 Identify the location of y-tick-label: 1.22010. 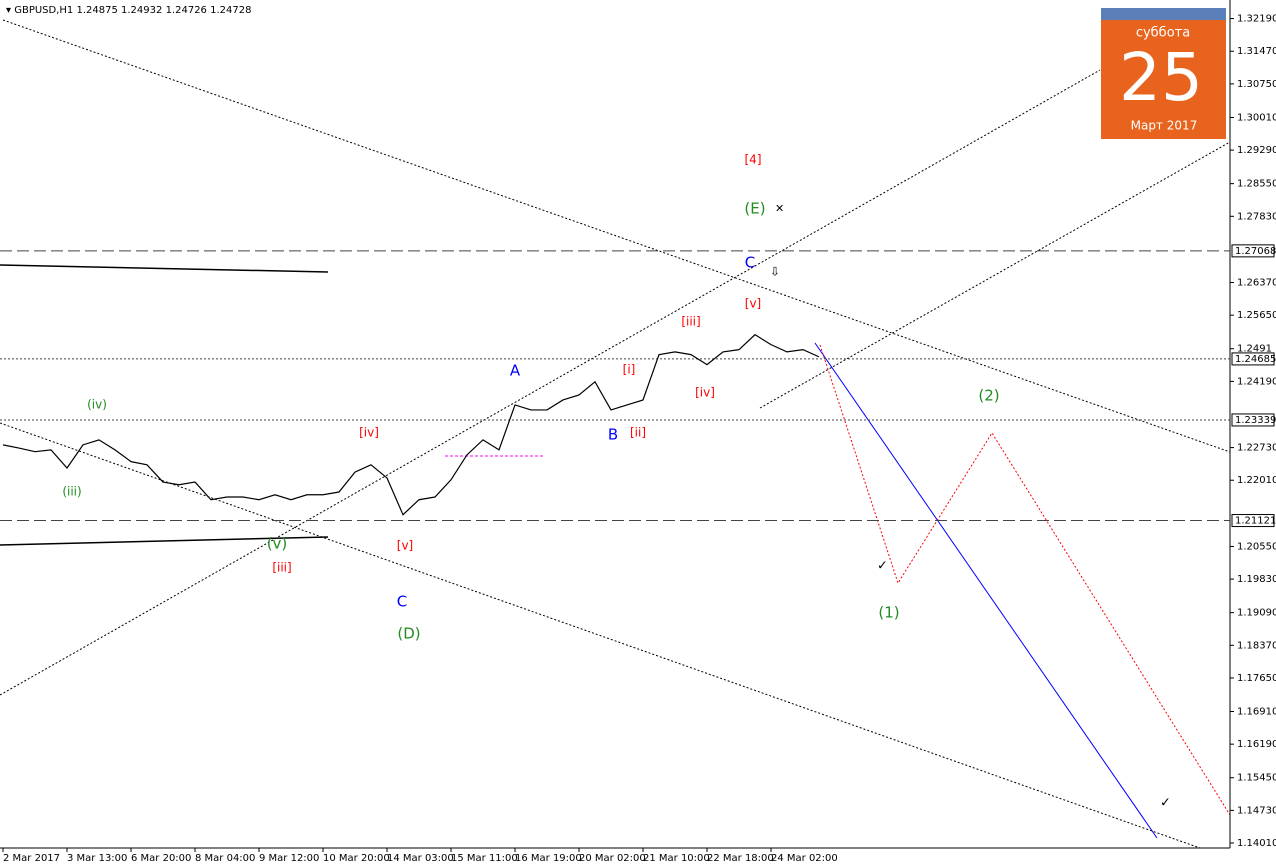
(1256, 480).